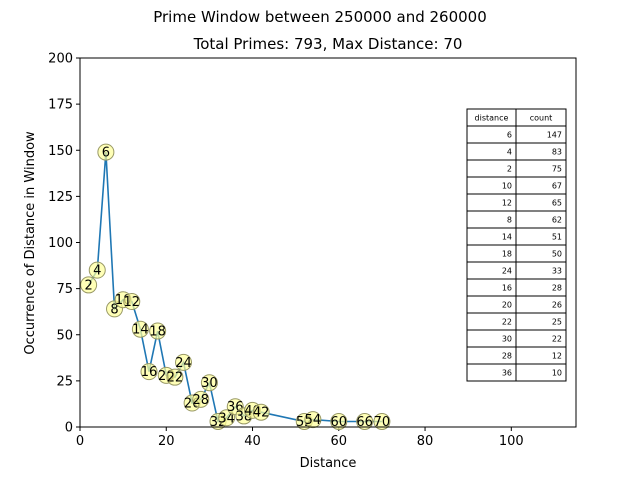  I want to click on data-point-label: 22, so click(175, 378).